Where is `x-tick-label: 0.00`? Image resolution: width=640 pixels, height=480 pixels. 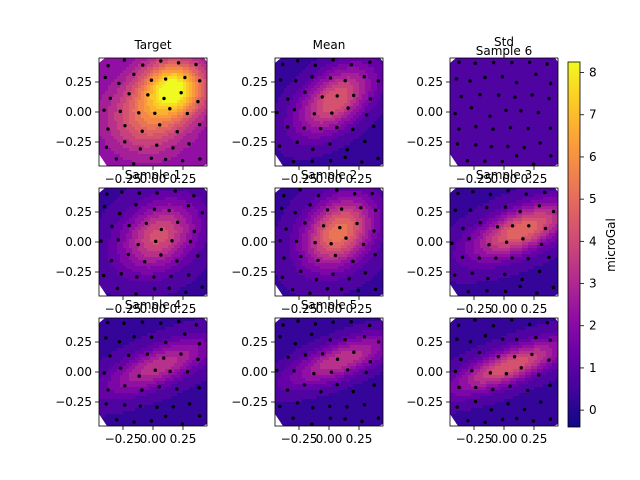 x-tick-label: 0.00 is located at coordinates (329, 179).